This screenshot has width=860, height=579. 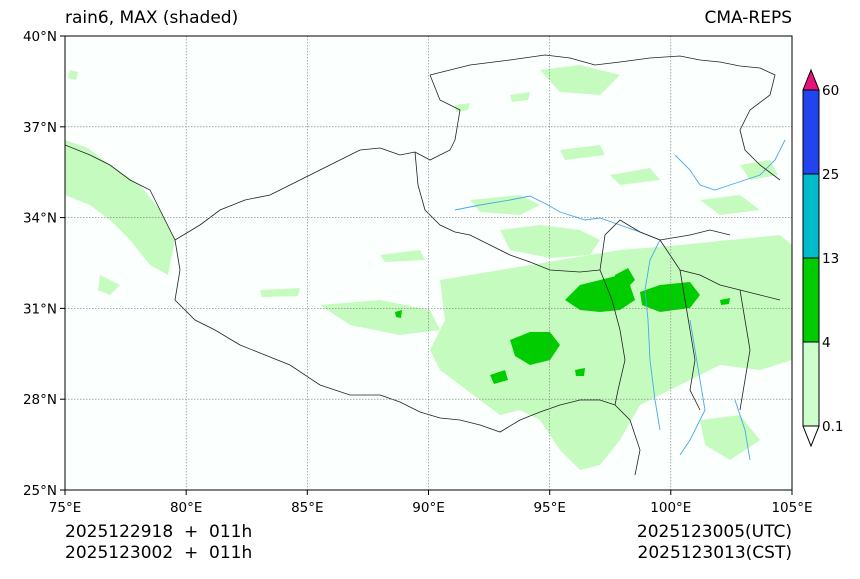 I want to click on map-title: rain6, MAX (shaded), so click(x=152, y=18).